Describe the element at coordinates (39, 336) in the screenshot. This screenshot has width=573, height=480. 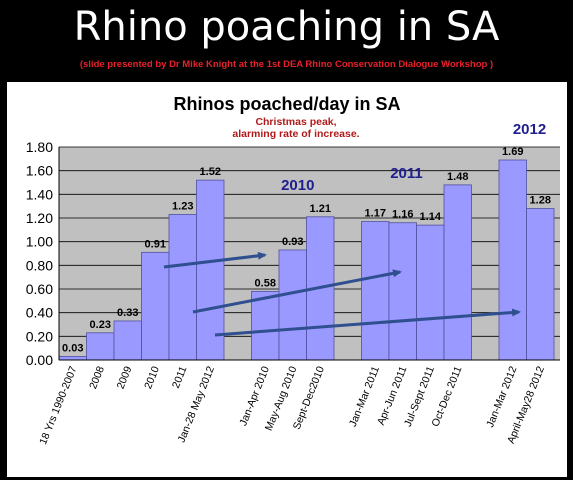
I see `y-tick-label: 0.20` at that location.